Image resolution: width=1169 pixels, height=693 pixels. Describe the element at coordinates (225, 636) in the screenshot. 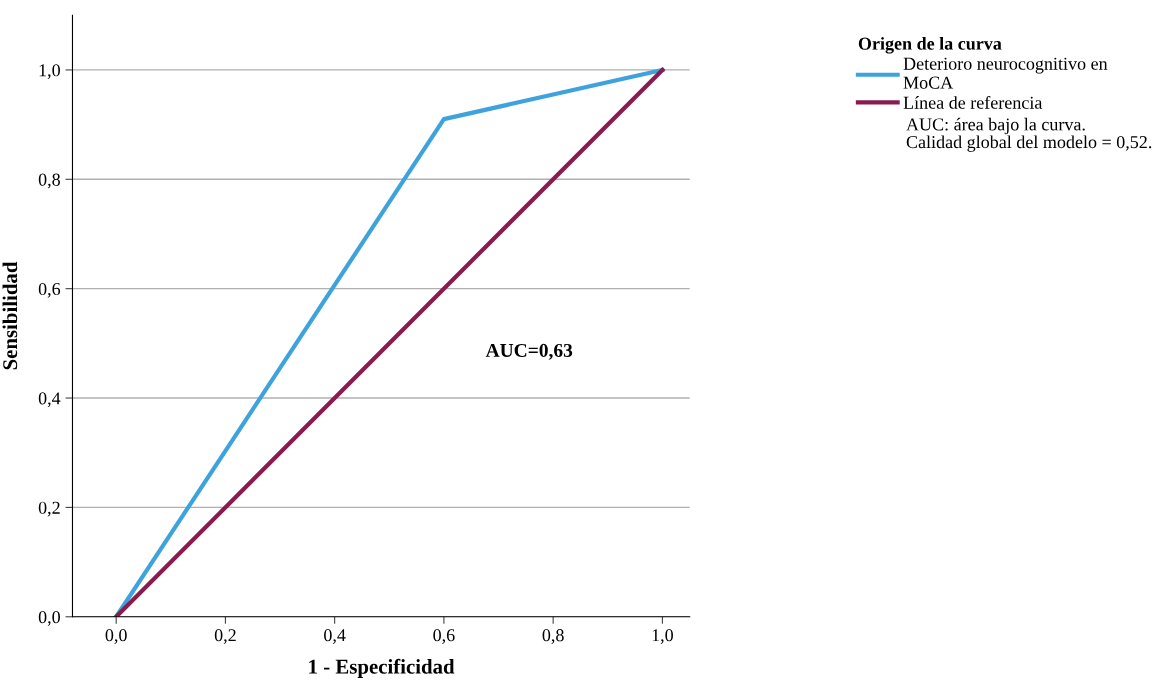

I see `x-tick-label: 0,2` at that location.